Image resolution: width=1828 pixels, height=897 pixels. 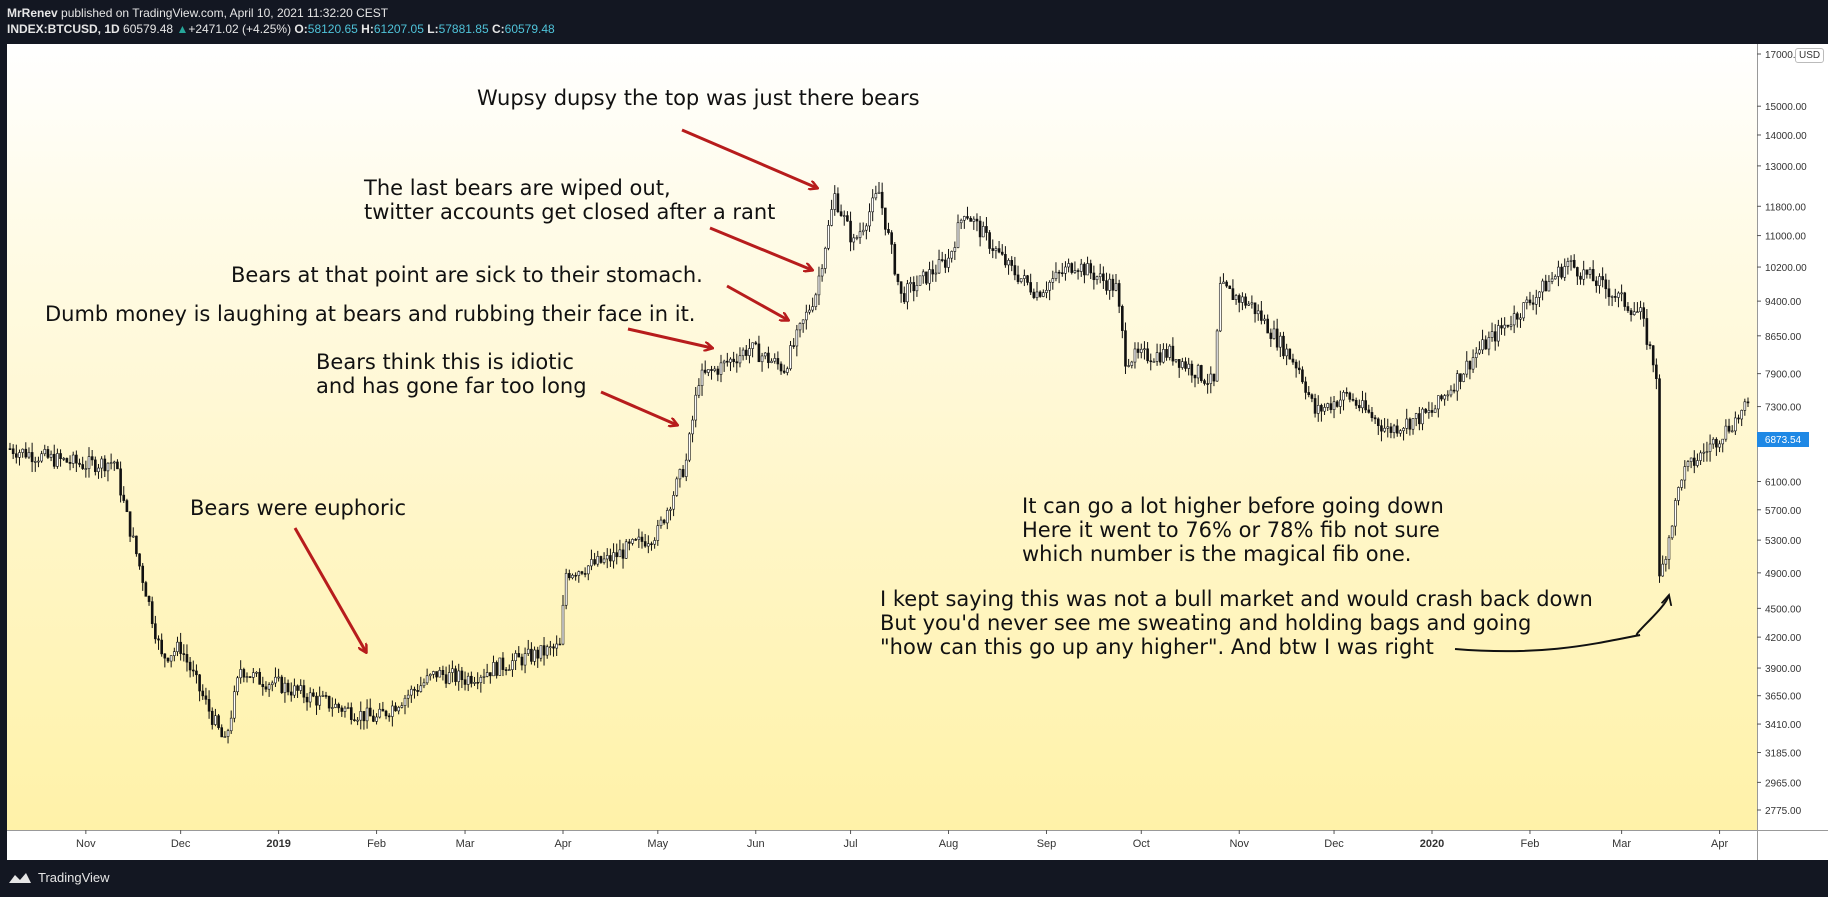 I want to click on currency-badge: USD, so click(x=1810, y=55).